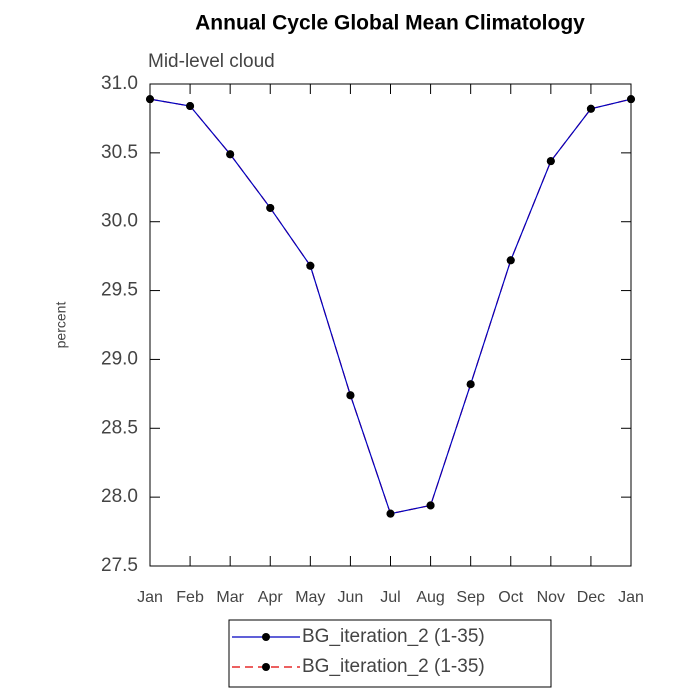  What do you see at coordinates (119, 565) in the screenshot?
I see `y-tick-label: 27.5` at bounding box center [119, 565].